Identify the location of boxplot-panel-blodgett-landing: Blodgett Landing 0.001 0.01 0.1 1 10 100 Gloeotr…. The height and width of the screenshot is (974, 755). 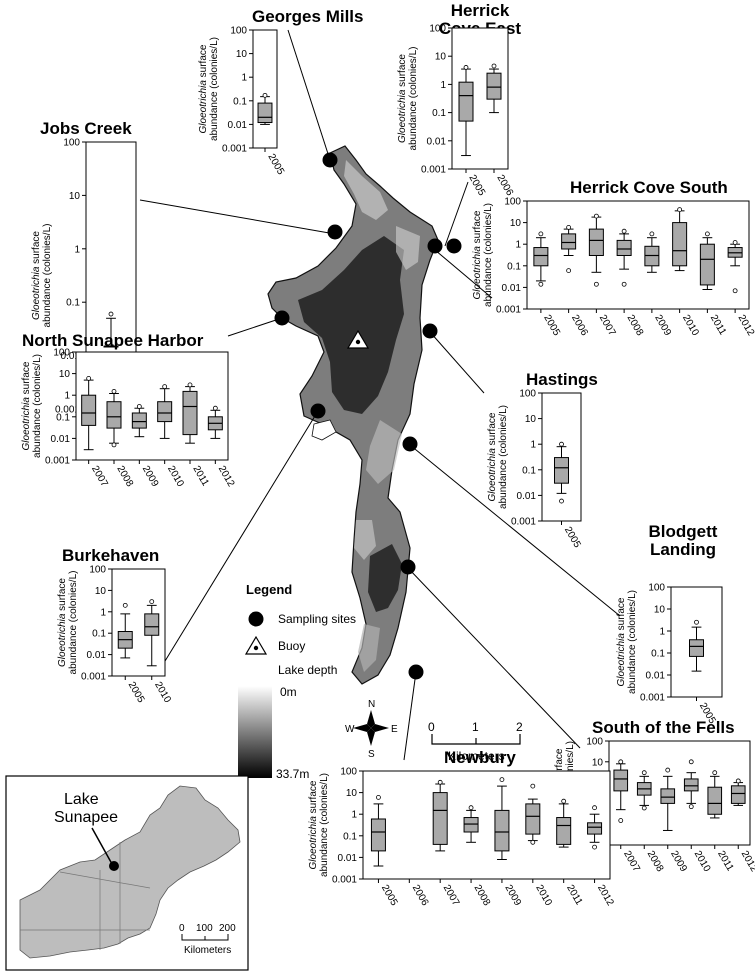
(669, 624).